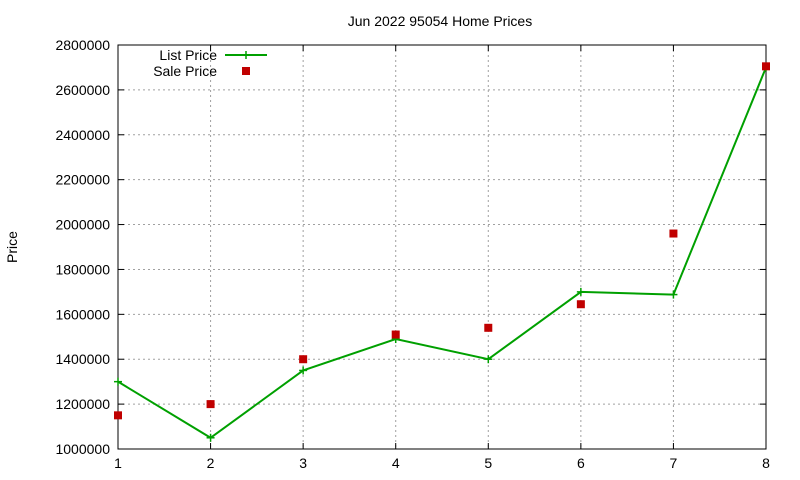 This screenshot has height=480, width=800. What do you see at coordinates (396, 463) in the screenshot?
I see `x-tick-label: 4` at bounding box center [396, 463].